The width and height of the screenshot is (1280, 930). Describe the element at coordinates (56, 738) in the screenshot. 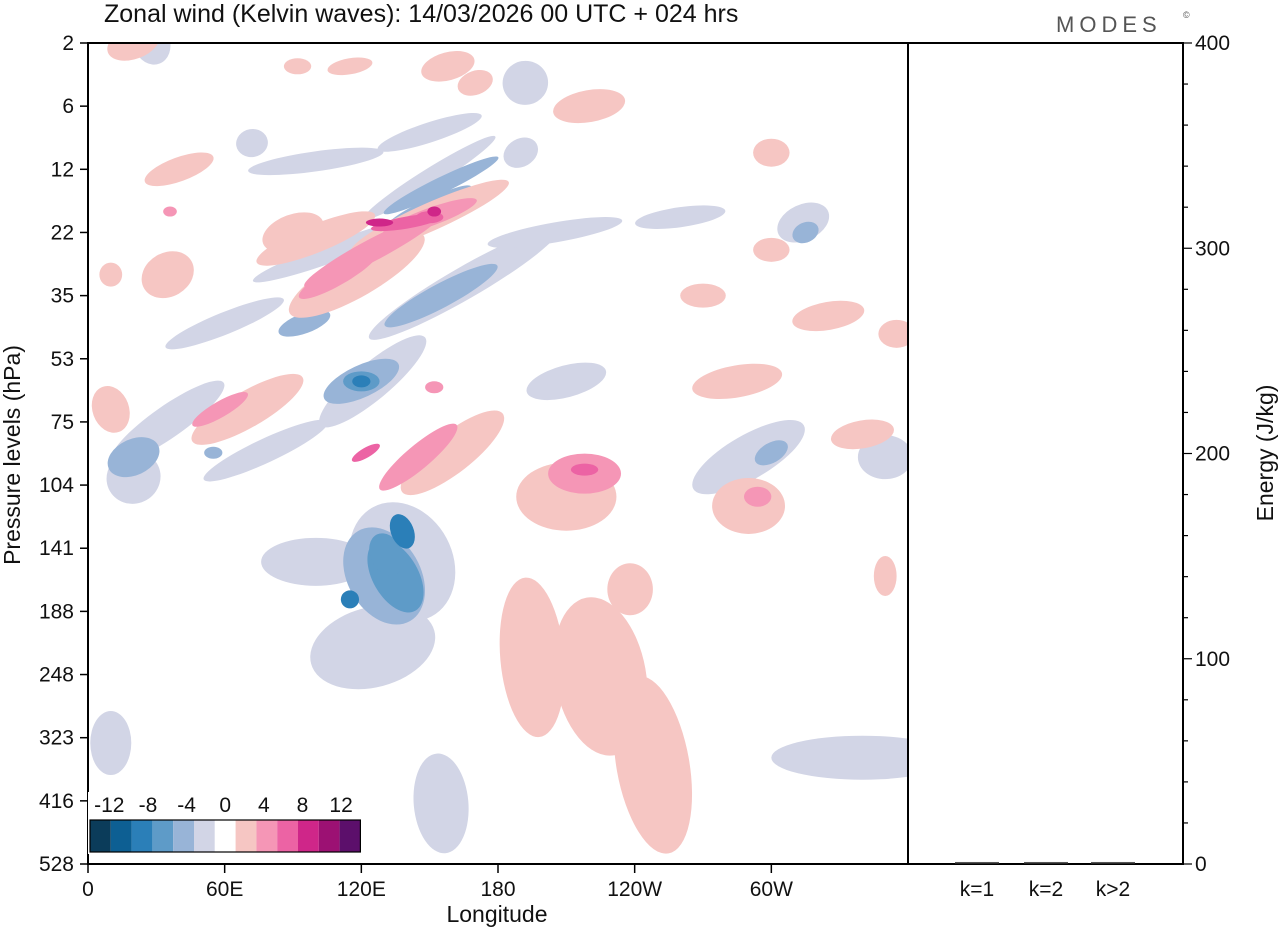

I see `pressure-tick-label: 323` at that location.